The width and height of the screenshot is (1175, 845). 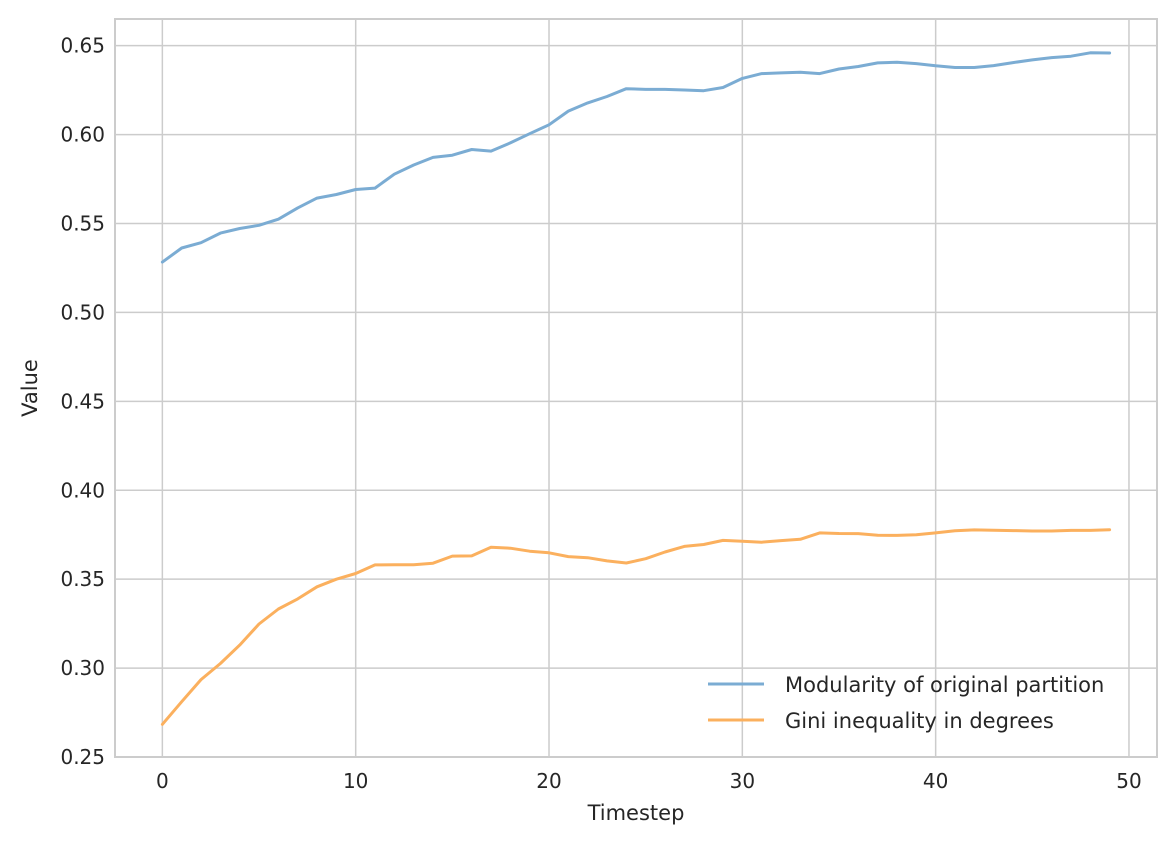 I want to click on y-tick-label: 0.45, so click(x=82, y=401).